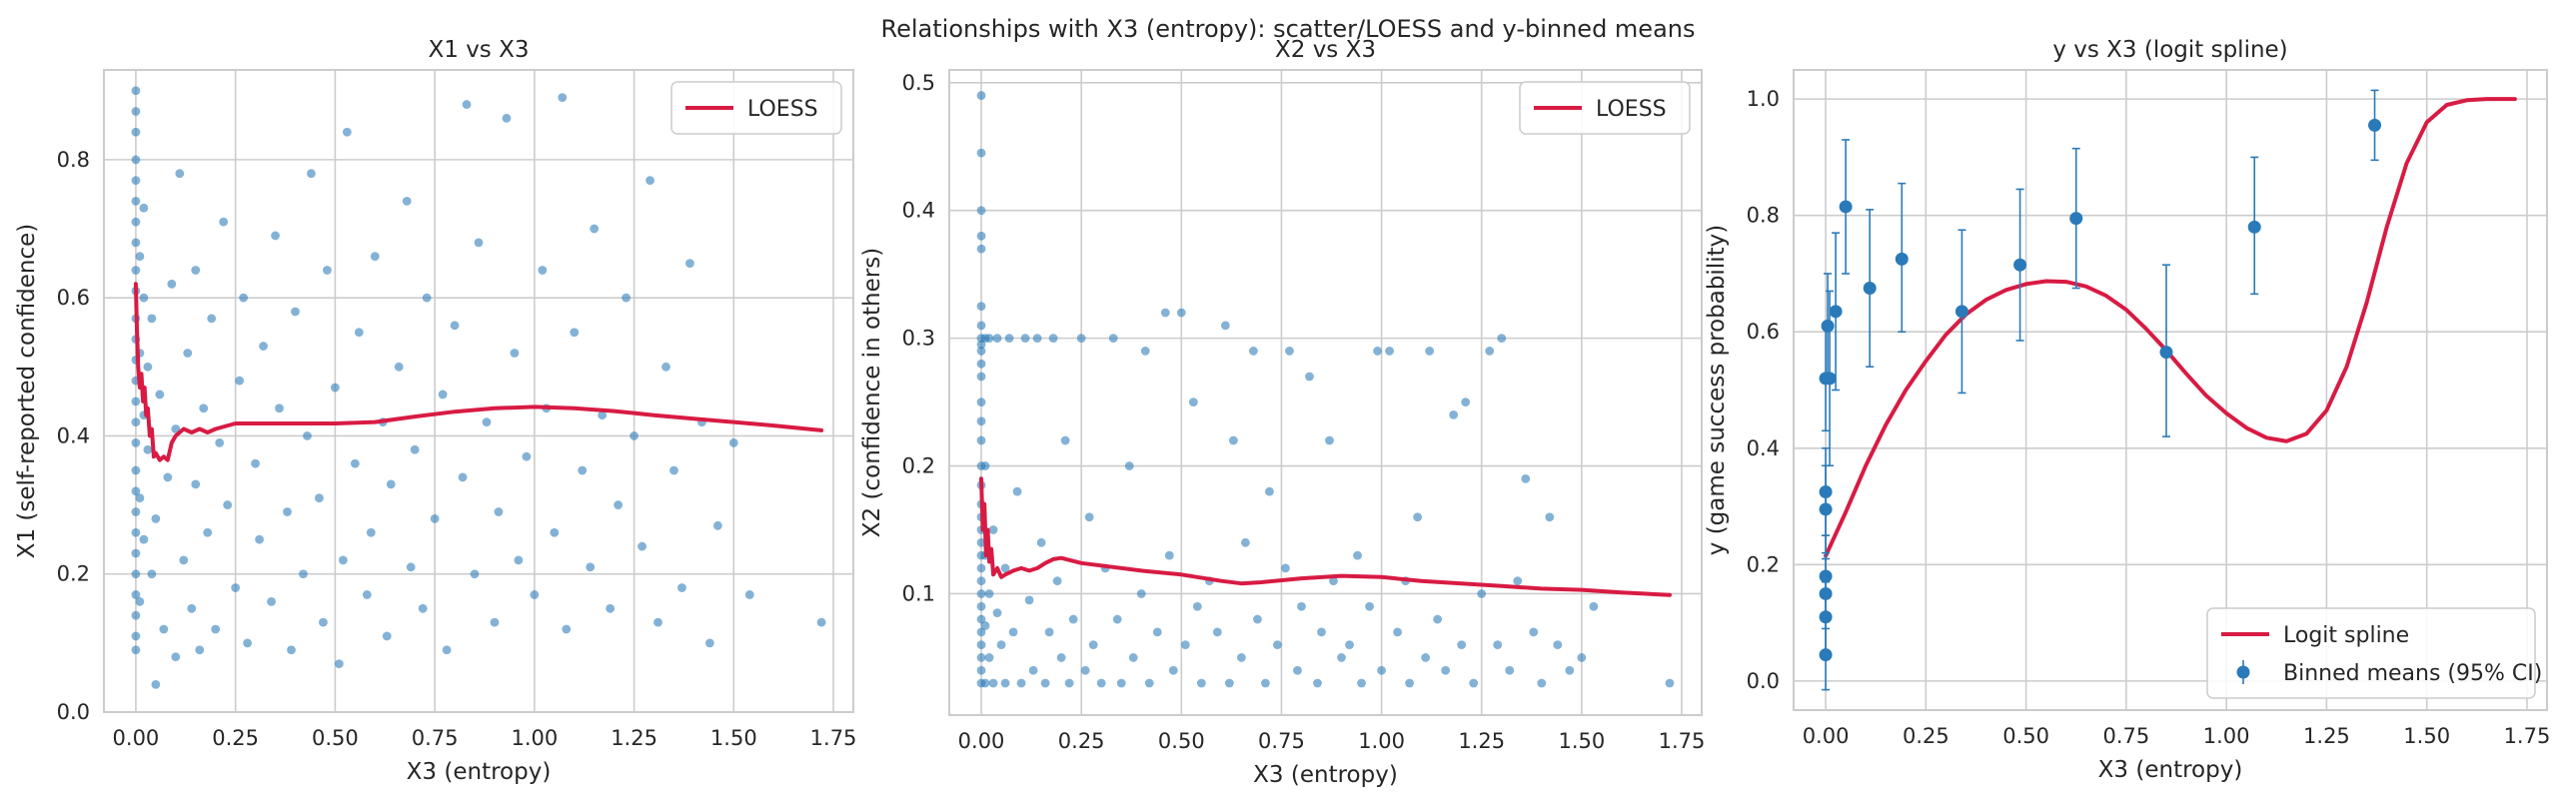  I want to click on x-tick-label: 0.50, so click(2025, 736).